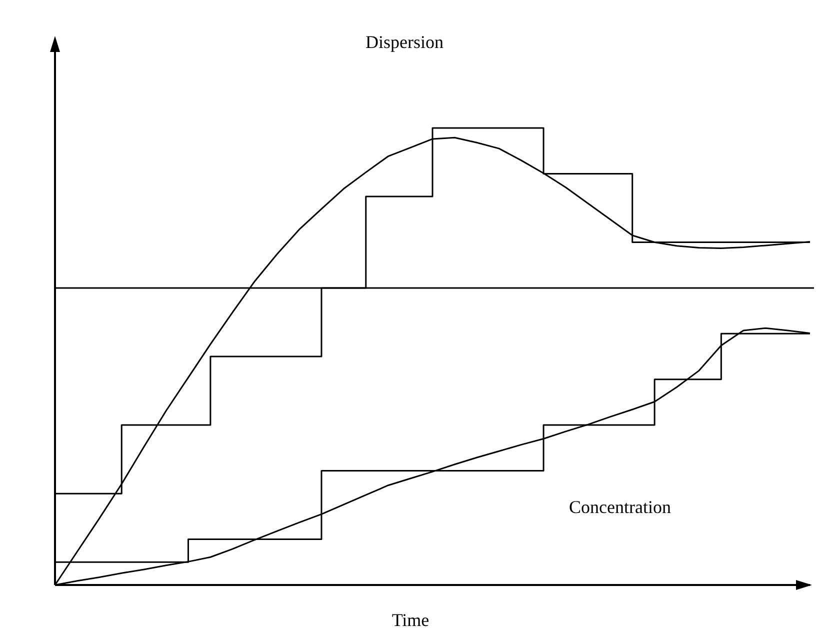 This screenshot has width=822, height=632. I want to click on text: Dispersion, so click(405, 42).